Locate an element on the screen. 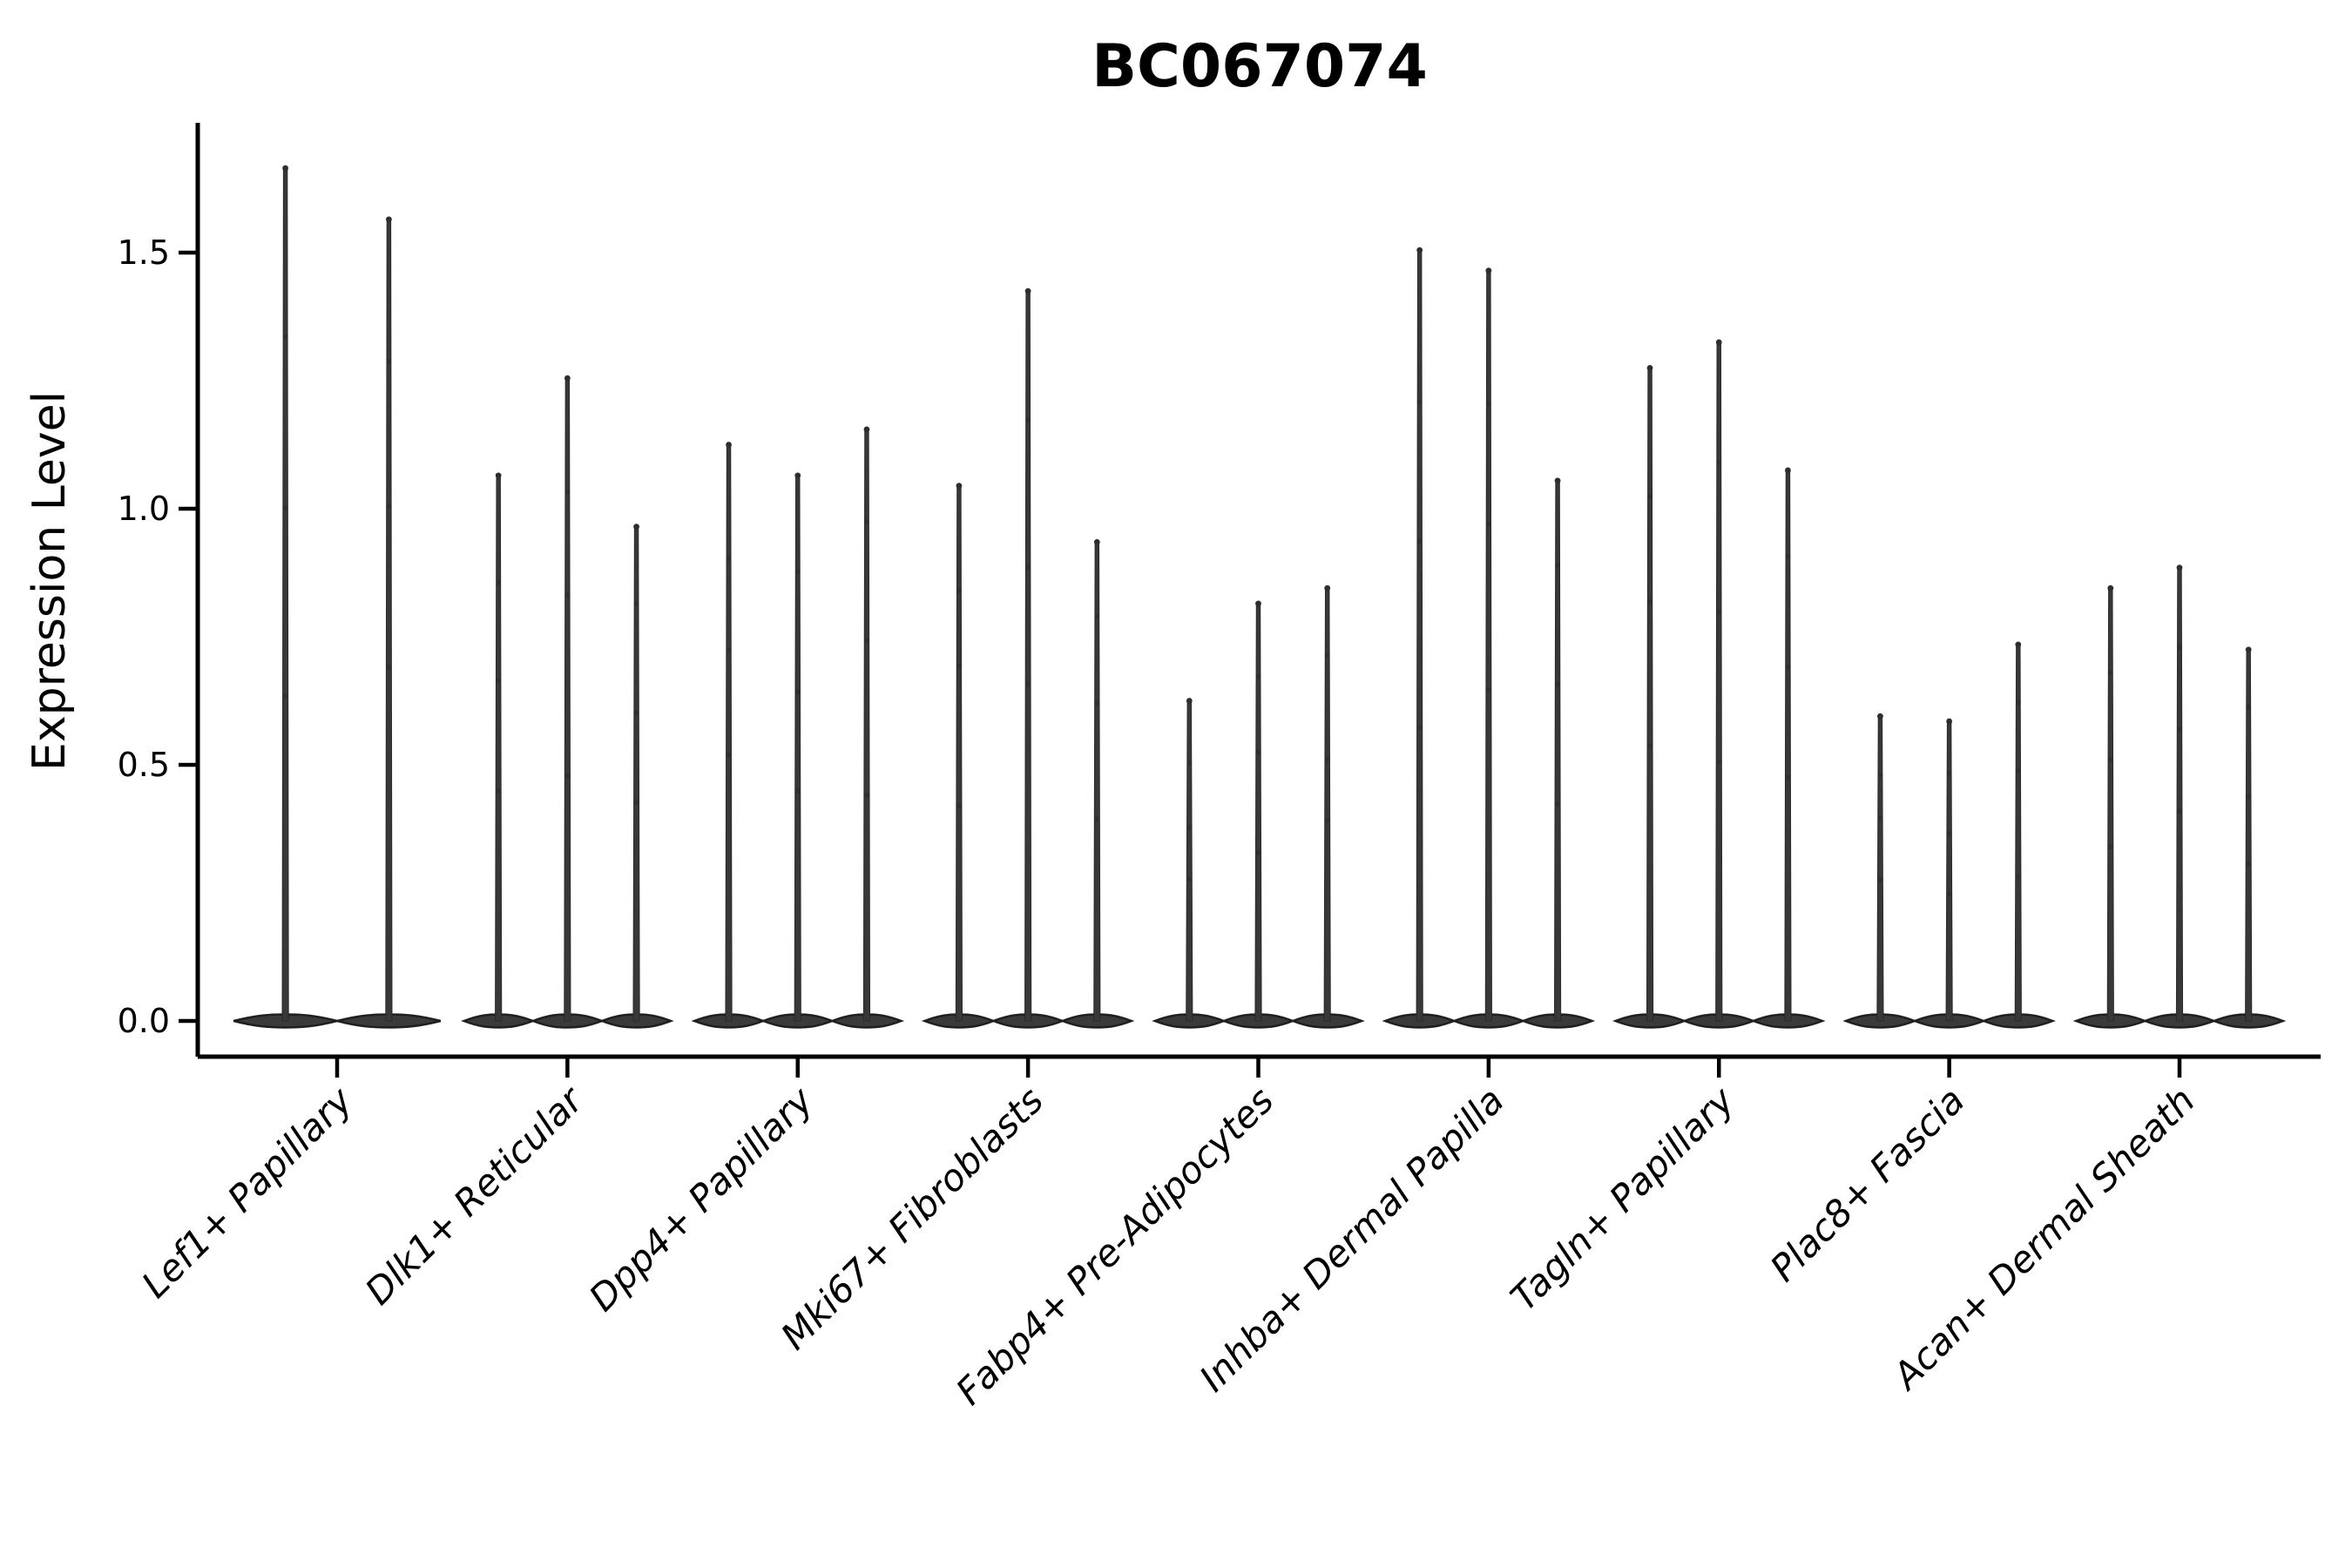  chart-title: BC067074 is located at coordinates (1260, 66).